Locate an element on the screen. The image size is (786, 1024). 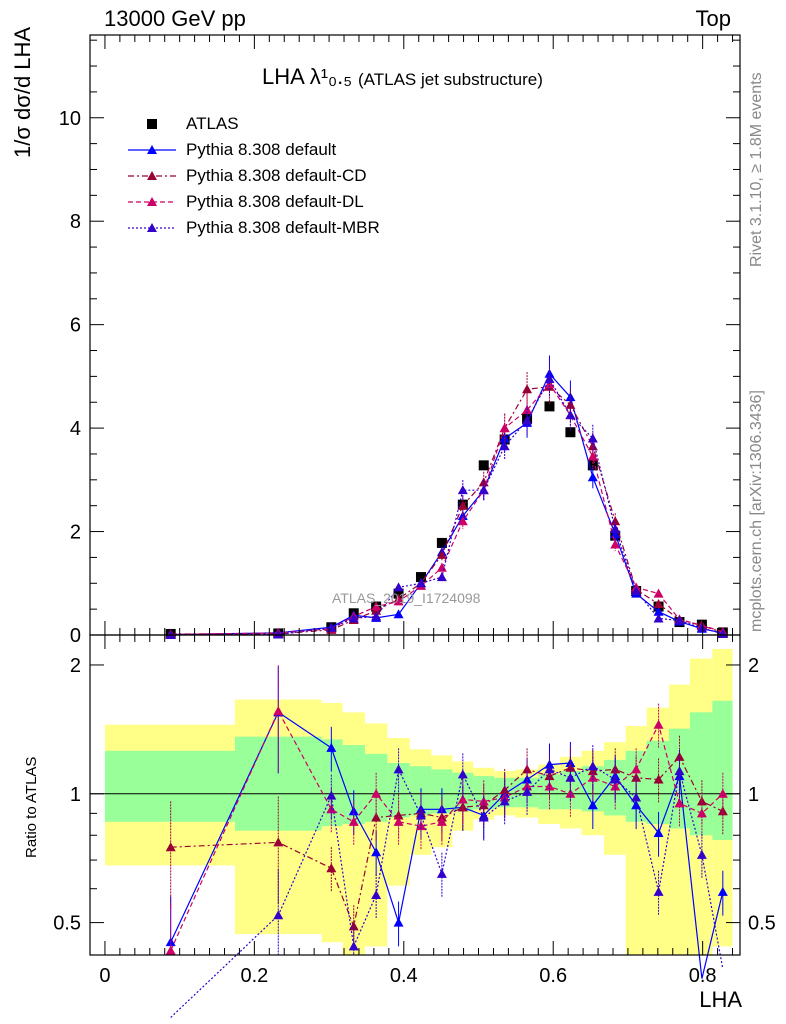
ratio-y-tick-label: 0.5 is located at coordinates (67, 924).